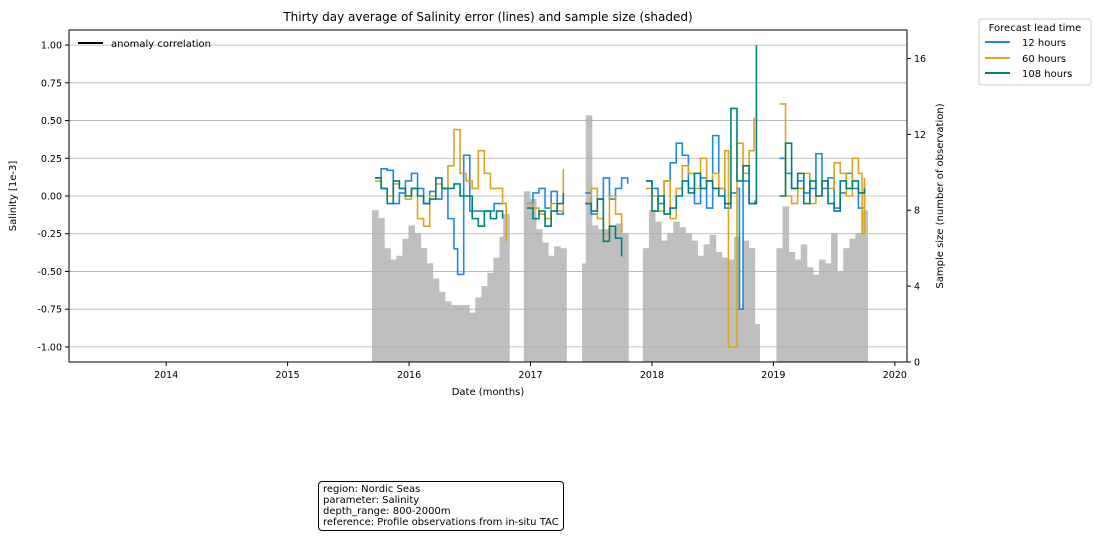  I want to click on y-tick-label-0: -1.00, so click(49, 347).